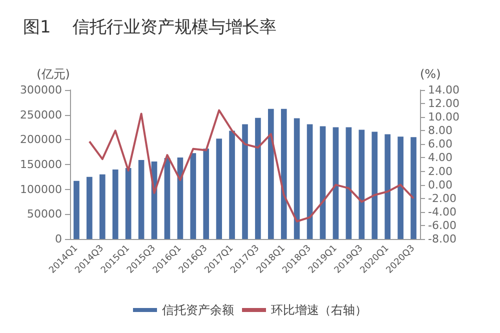 The image size is (500, 333). What do you see at coordinates (58, 239) in the screenshot?
I see `y-tick-label: 0` at bounding box center [58, 239].